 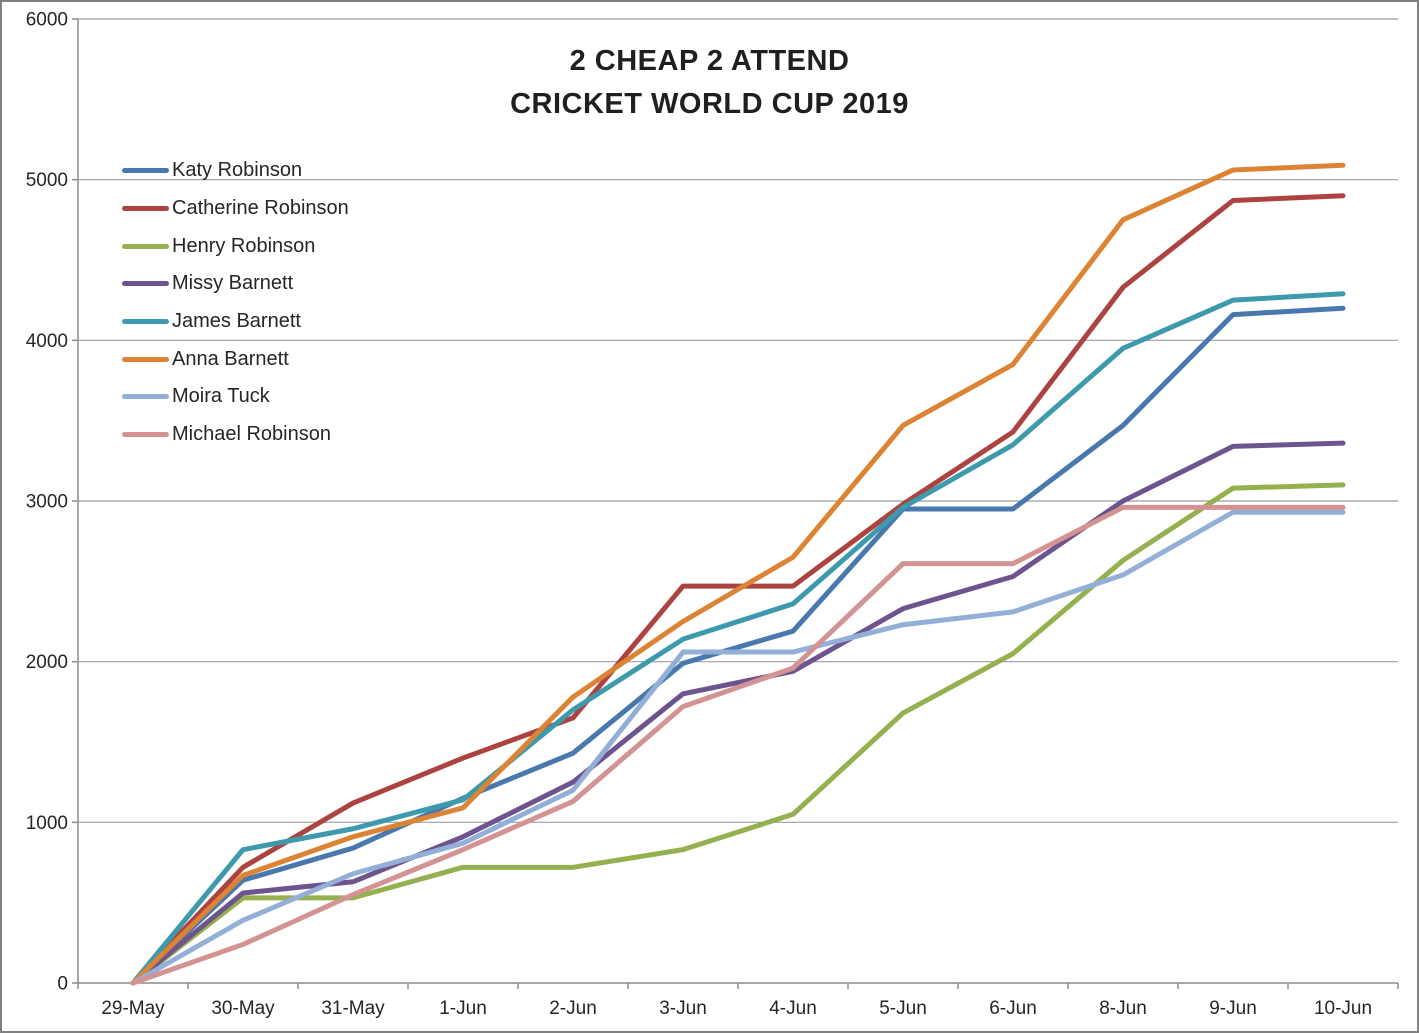 I want to click on y-tick-label-0: 0, so click(x=62, y=984).